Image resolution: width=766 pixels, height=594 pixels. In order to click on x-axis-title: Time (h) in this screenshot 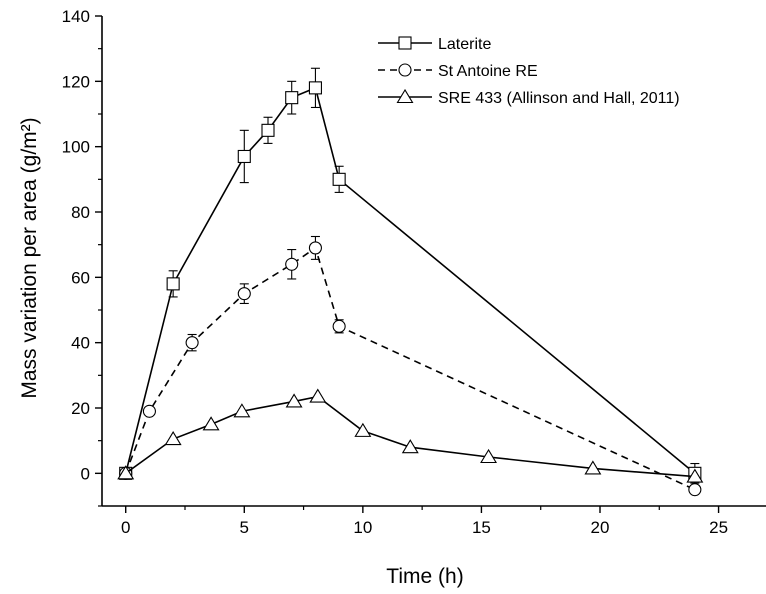, I will do `click(424, 576)`.